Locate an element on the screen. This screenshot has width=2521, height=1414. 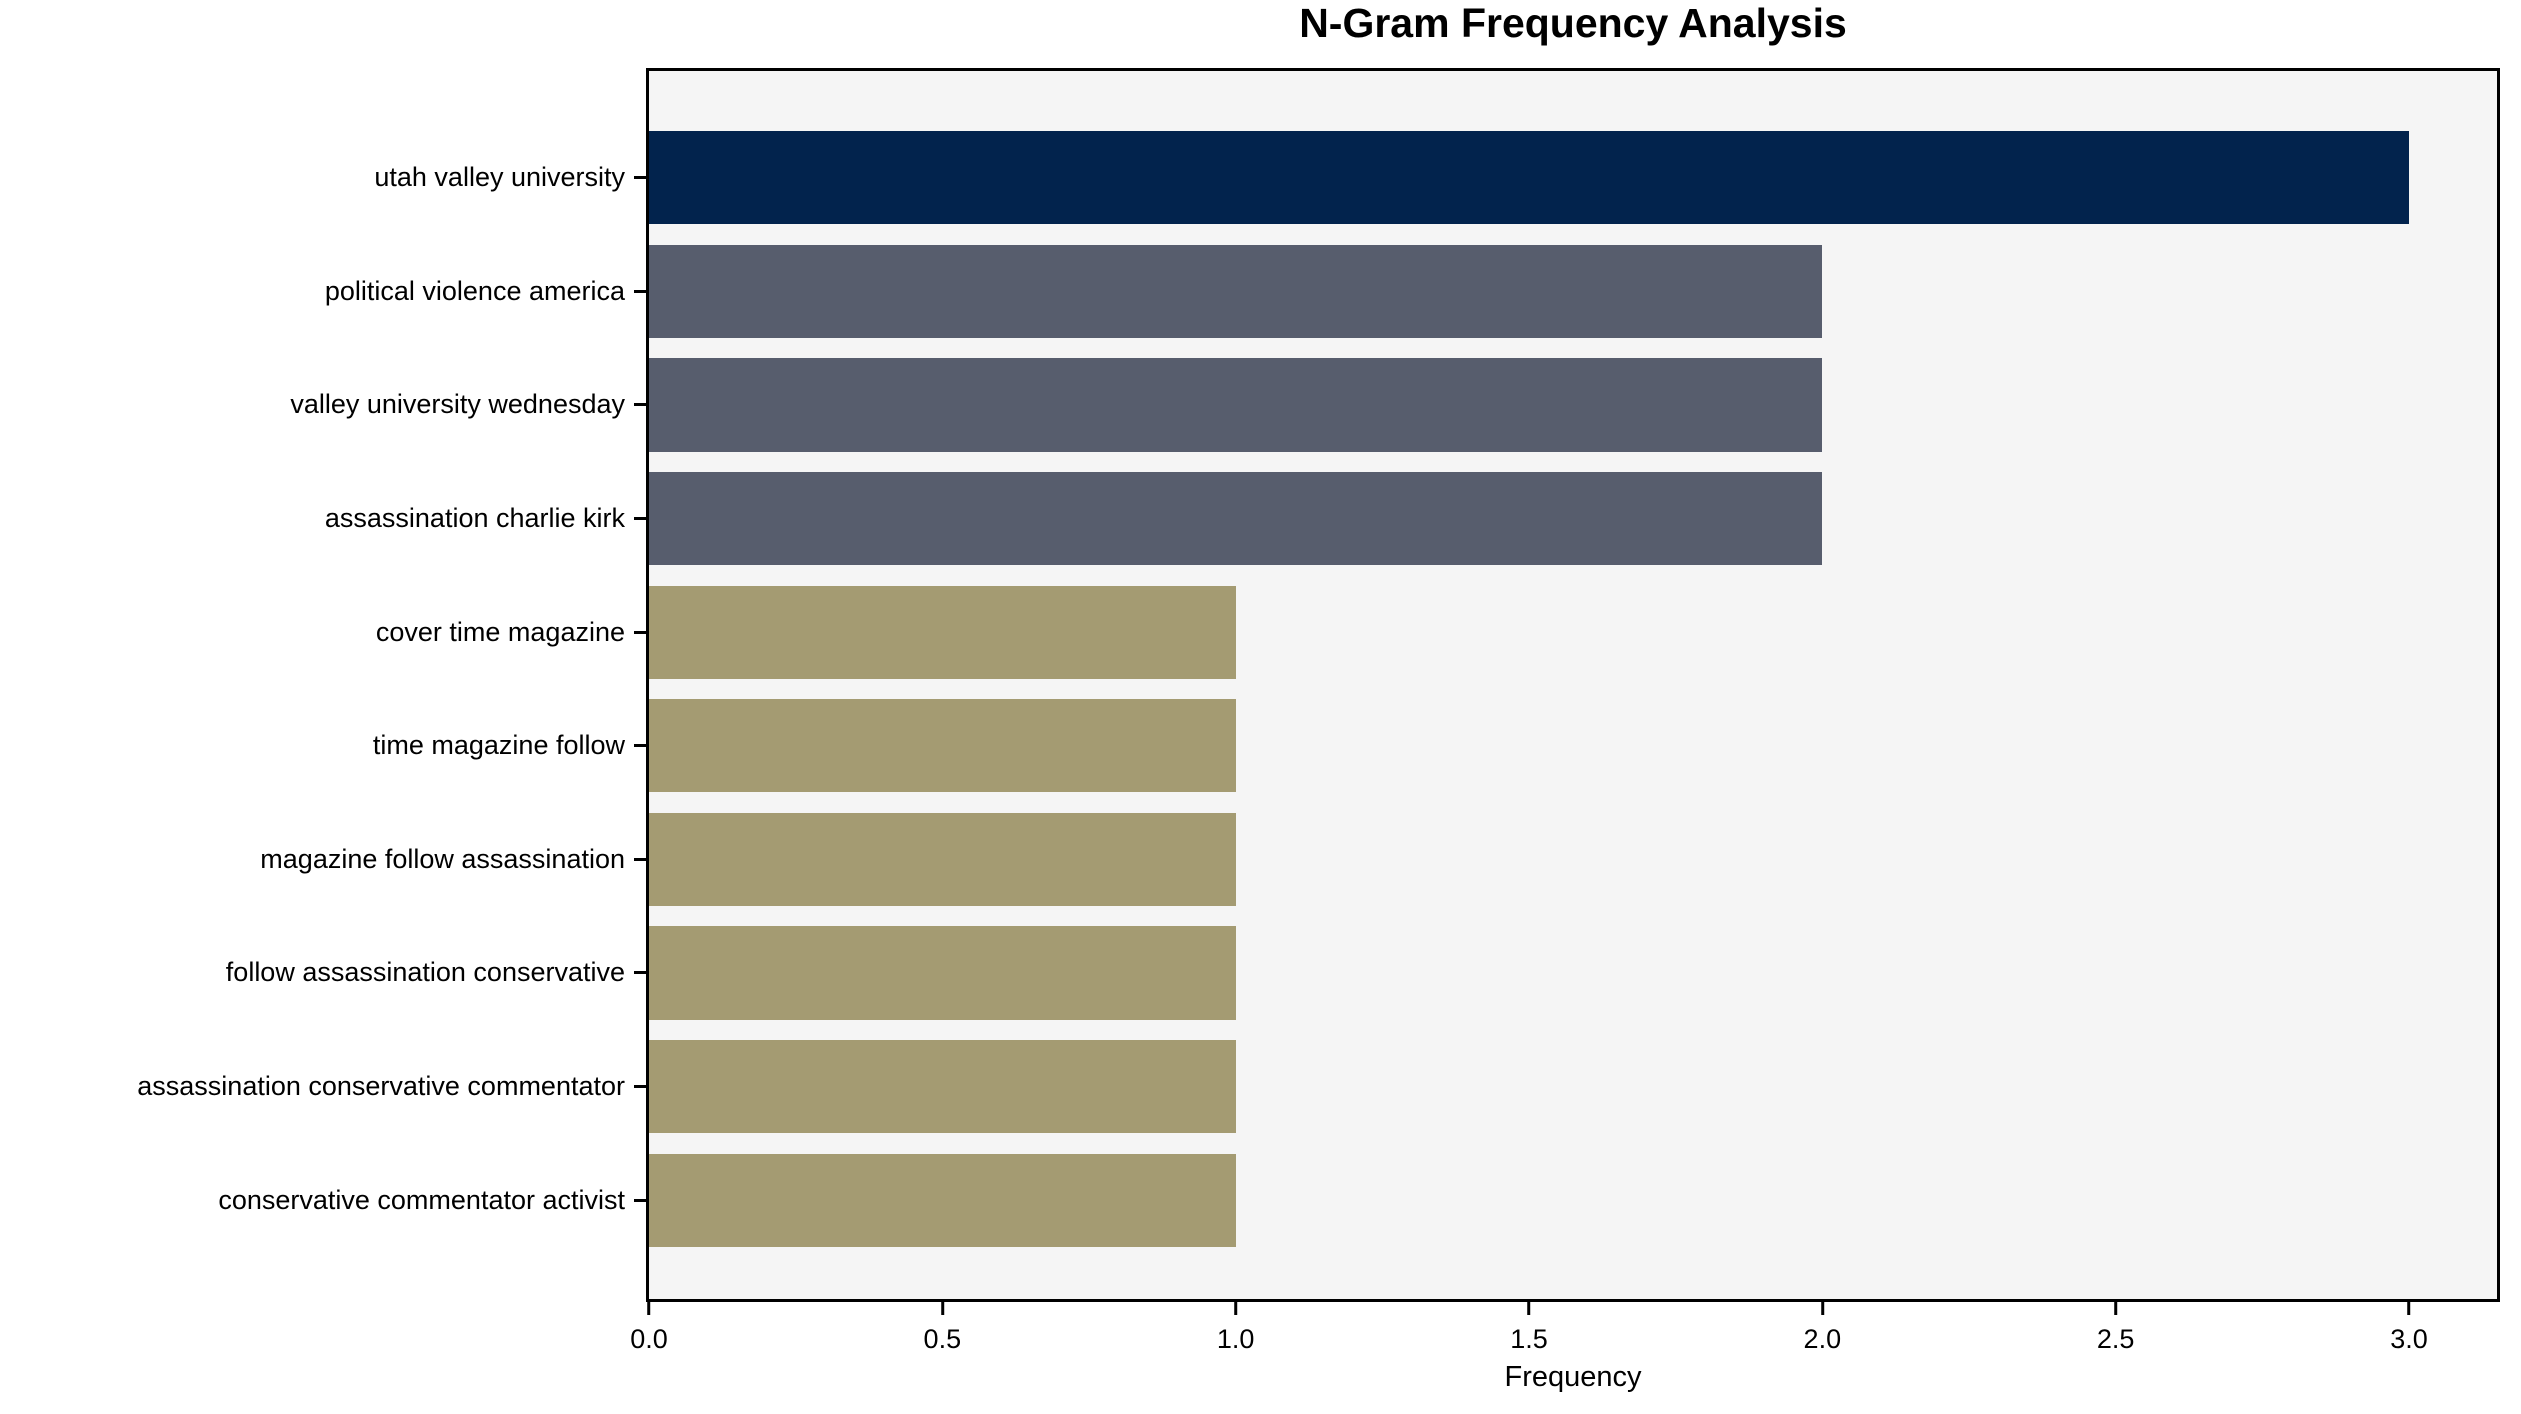
x-axis-label: Frequency is located at coordinates (1573, 1377).